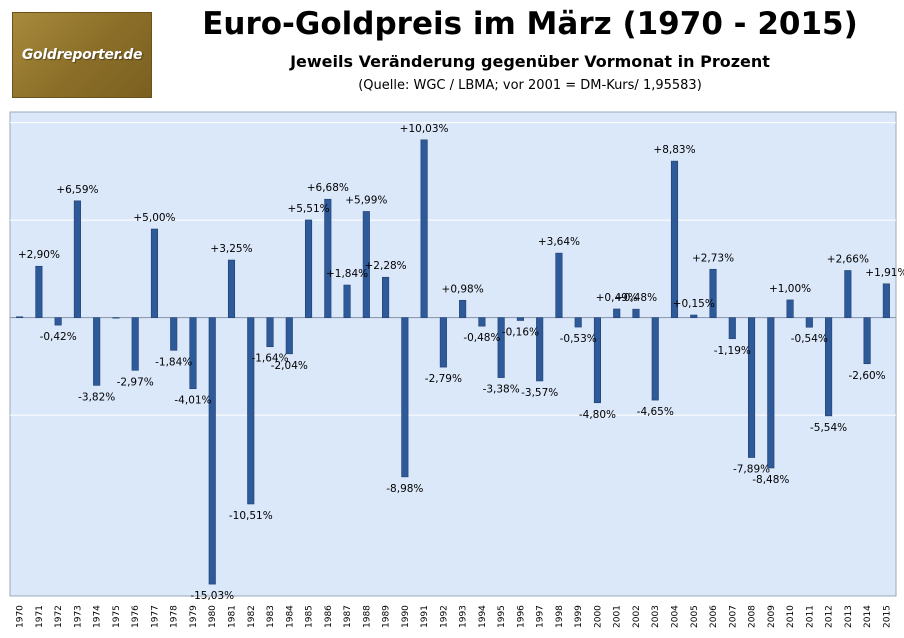  I want to click on bar-2014, so click(867, 341).